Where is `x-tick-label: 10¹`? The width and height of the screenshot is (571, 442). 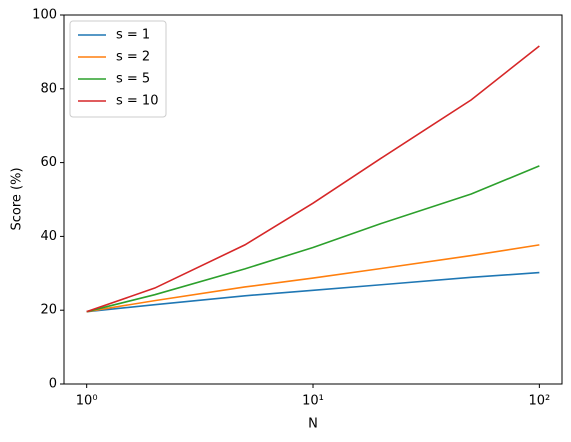
x-tick-label: 10¹ is located at coordinates (313, 401).